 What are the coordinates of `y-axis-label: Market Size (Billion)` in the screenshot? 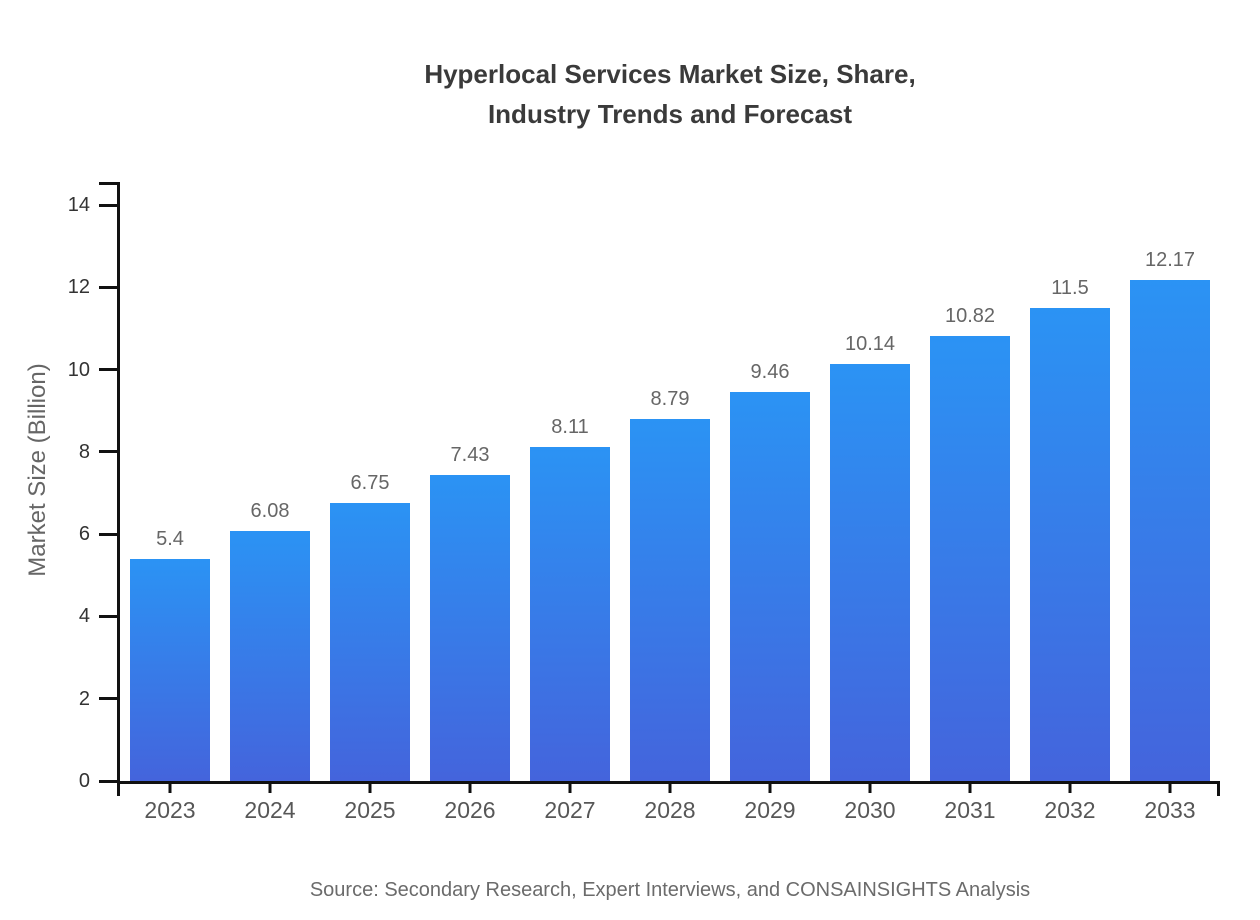 It's located at (37, 470).